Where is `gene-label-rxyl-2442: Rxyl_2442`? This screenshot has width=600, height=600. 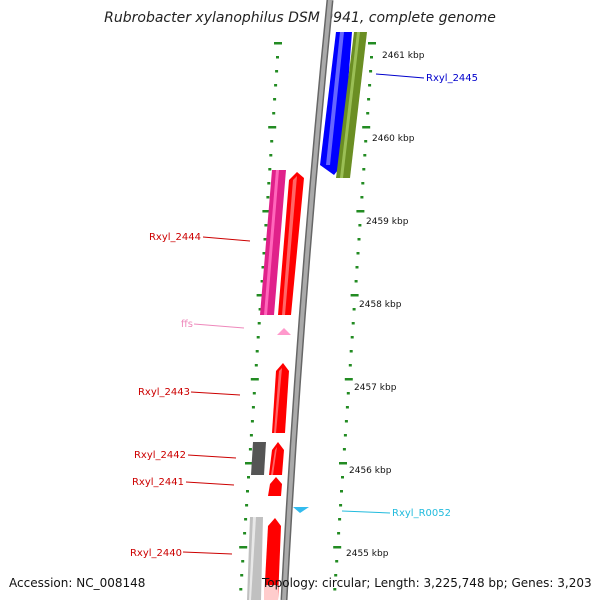
gene-label-rxyl-2442: Rxyl_2442 is located at coordinates (160, 455).